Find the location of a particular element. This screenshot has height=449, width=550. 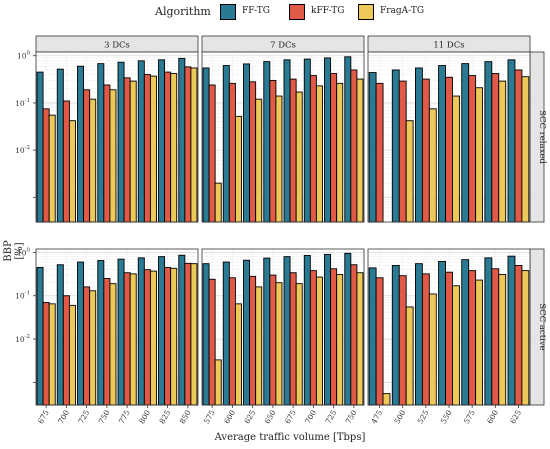

legend-swatch-ff-tg is located at coordinates (228, 12).